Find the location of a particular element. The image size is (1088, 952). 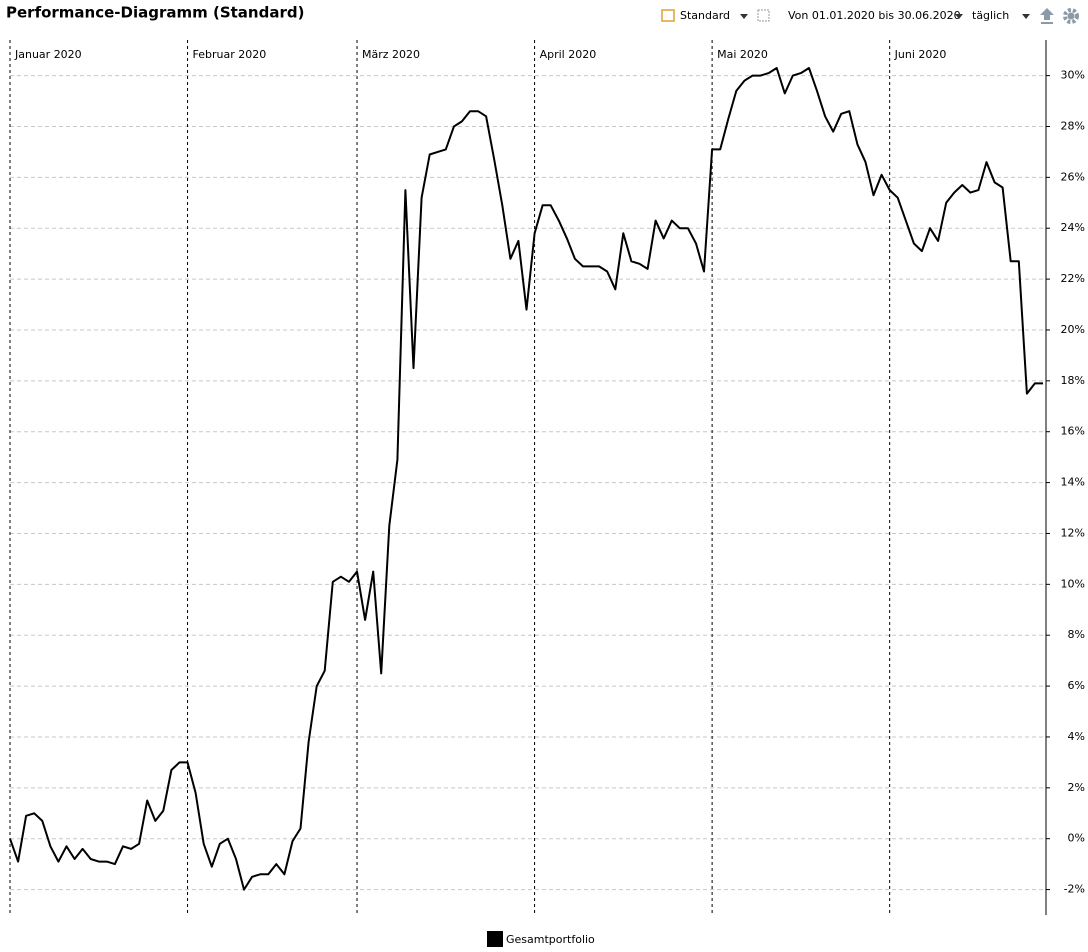

view-icon is located at coordinates (668, 15).